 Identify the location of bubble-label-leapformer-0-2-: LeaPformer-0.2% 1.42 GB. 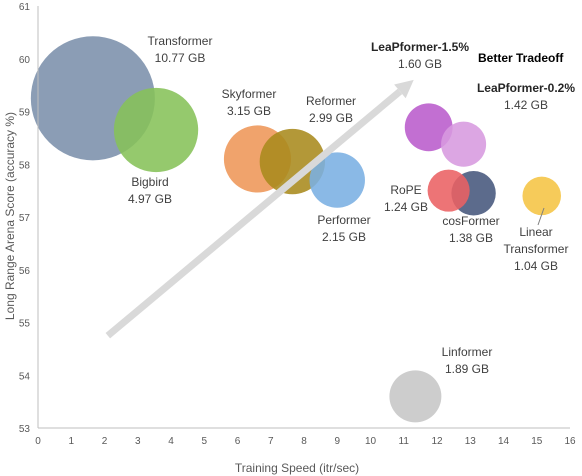
(526, 96).